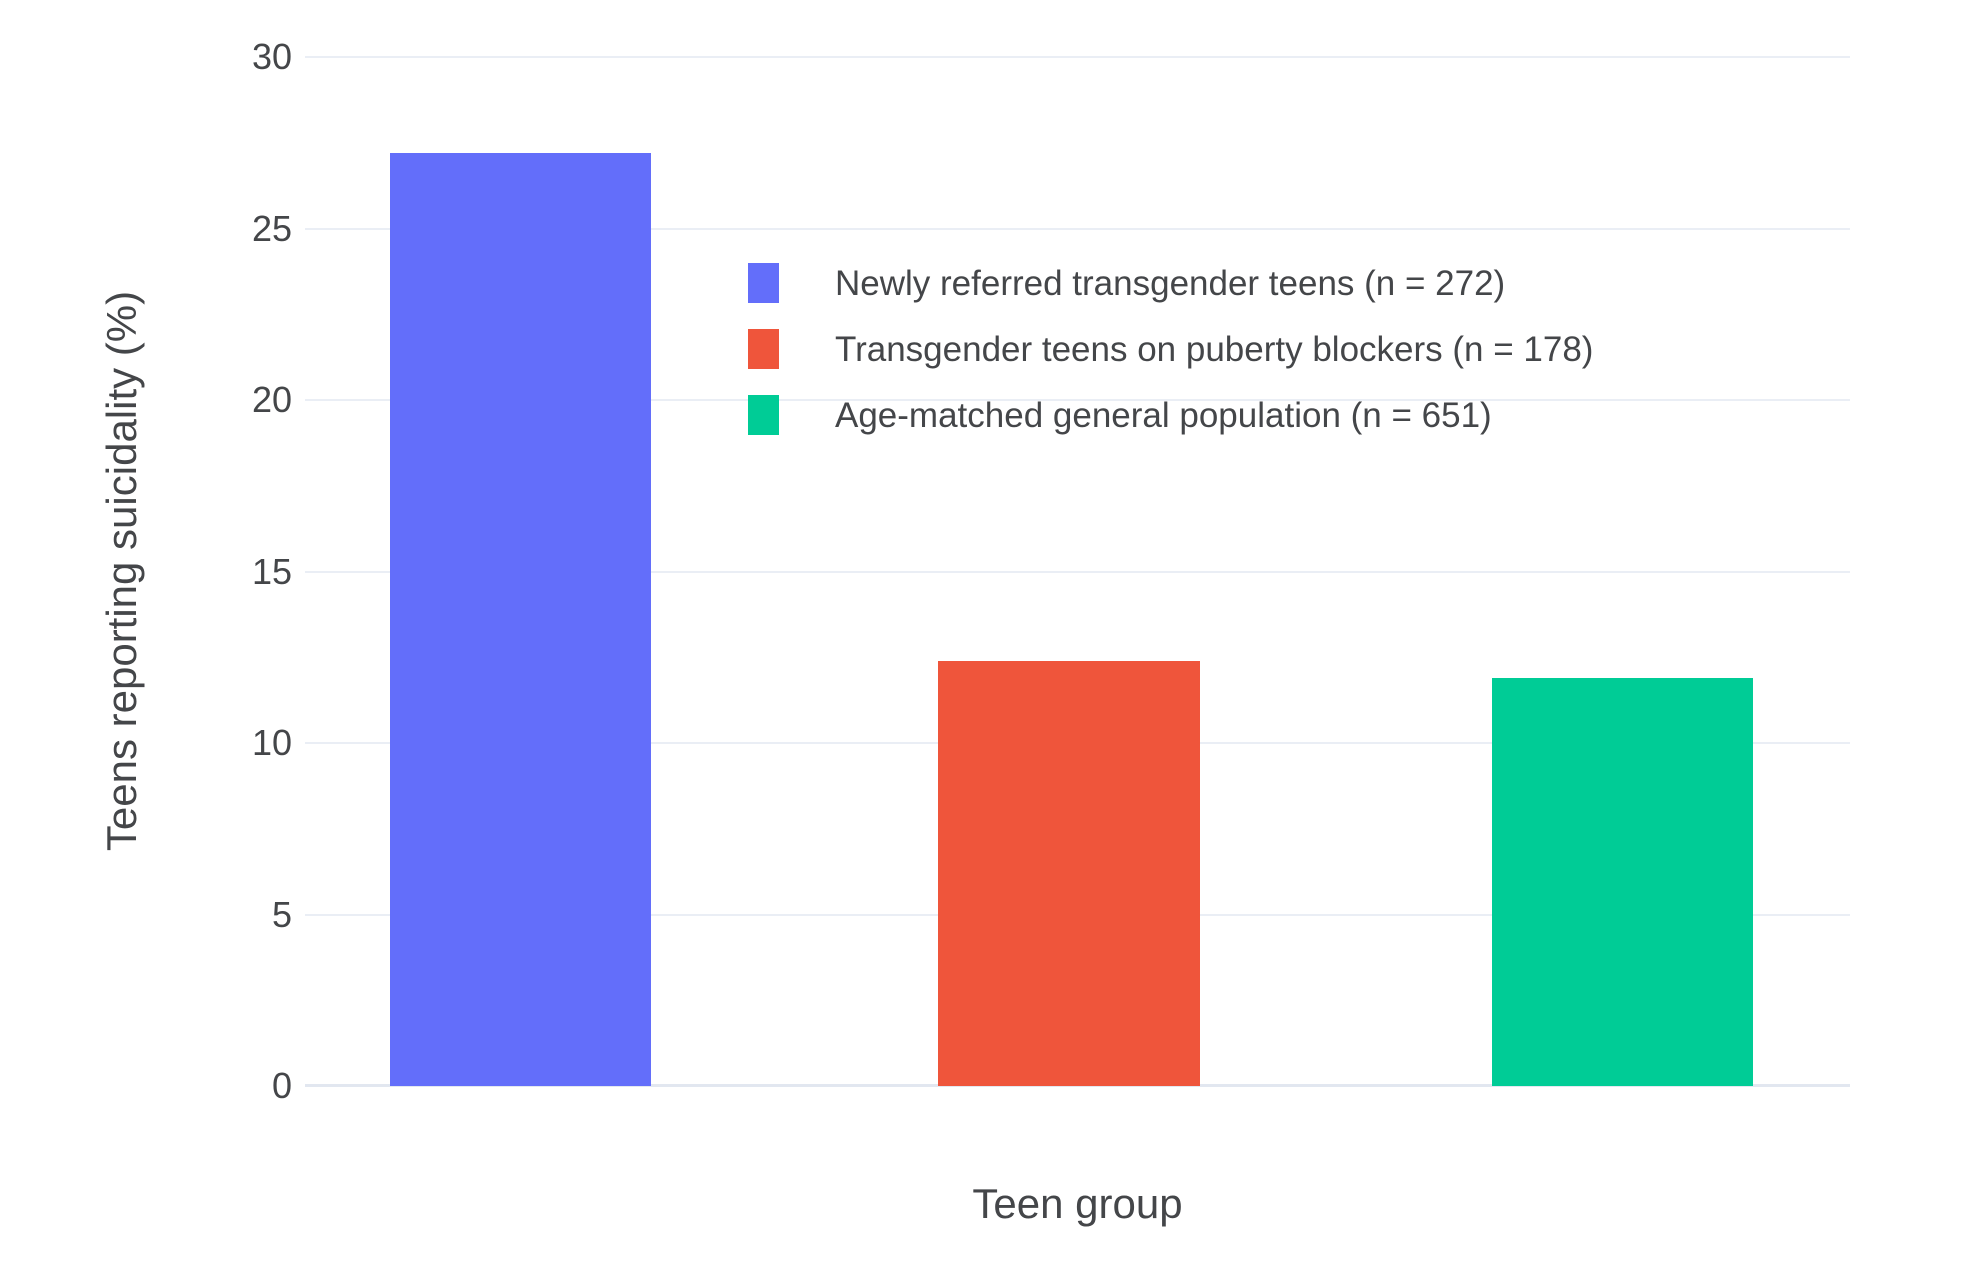 Image resolution: width=1987 pixels, height=1269 pixels. I want to click on y-tick-label-25: 25, so click(271, 228).